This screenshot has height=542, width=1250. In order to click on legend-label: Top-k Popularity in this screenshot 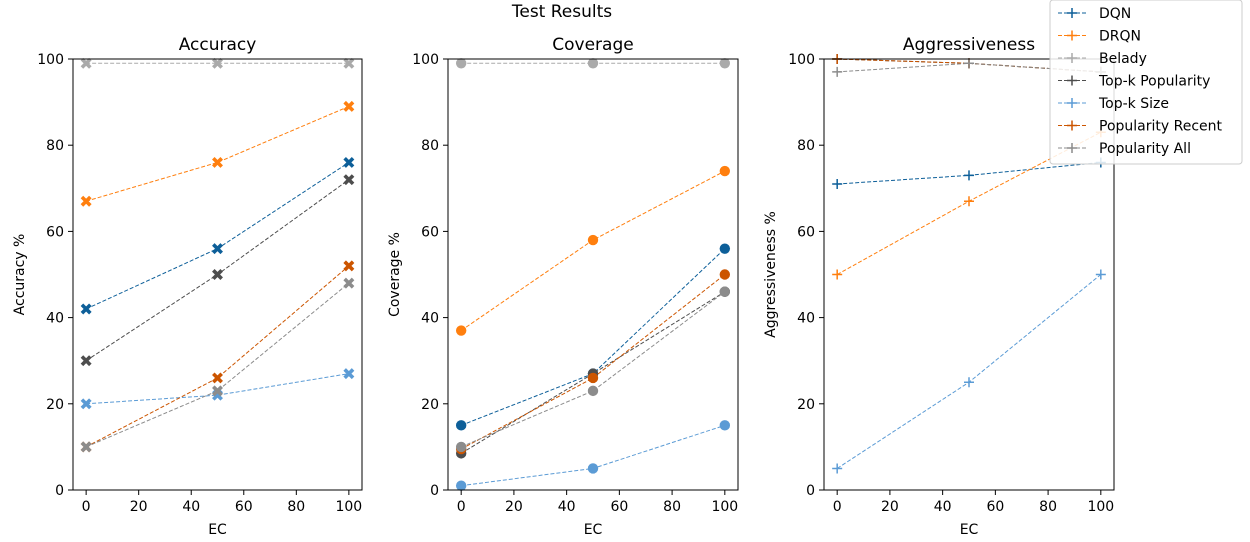, I will do `click(1154, 82)`.